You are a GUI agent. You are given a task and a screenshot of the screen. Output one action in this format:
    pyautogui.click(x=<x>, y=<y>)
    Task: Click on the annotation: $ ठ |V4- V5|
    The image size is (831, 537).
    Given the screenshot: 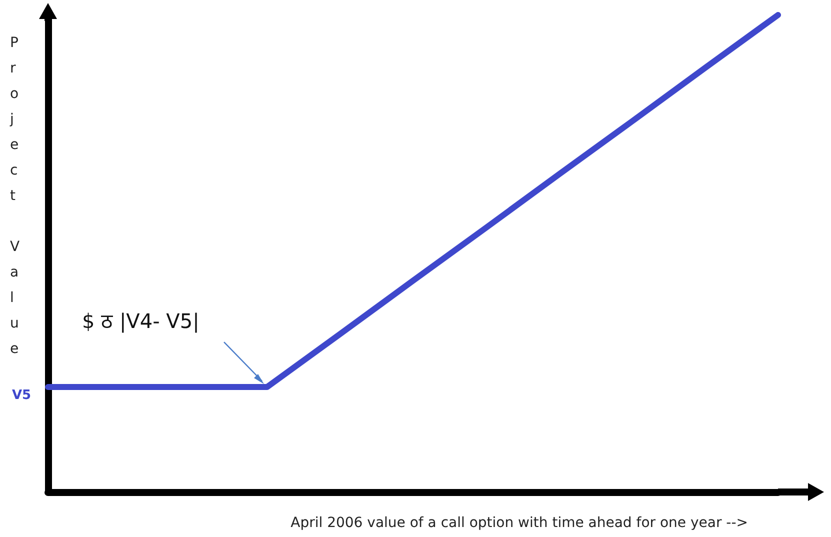 What is the action you would take?
    pyautogui.click(x=141, y=321)
    